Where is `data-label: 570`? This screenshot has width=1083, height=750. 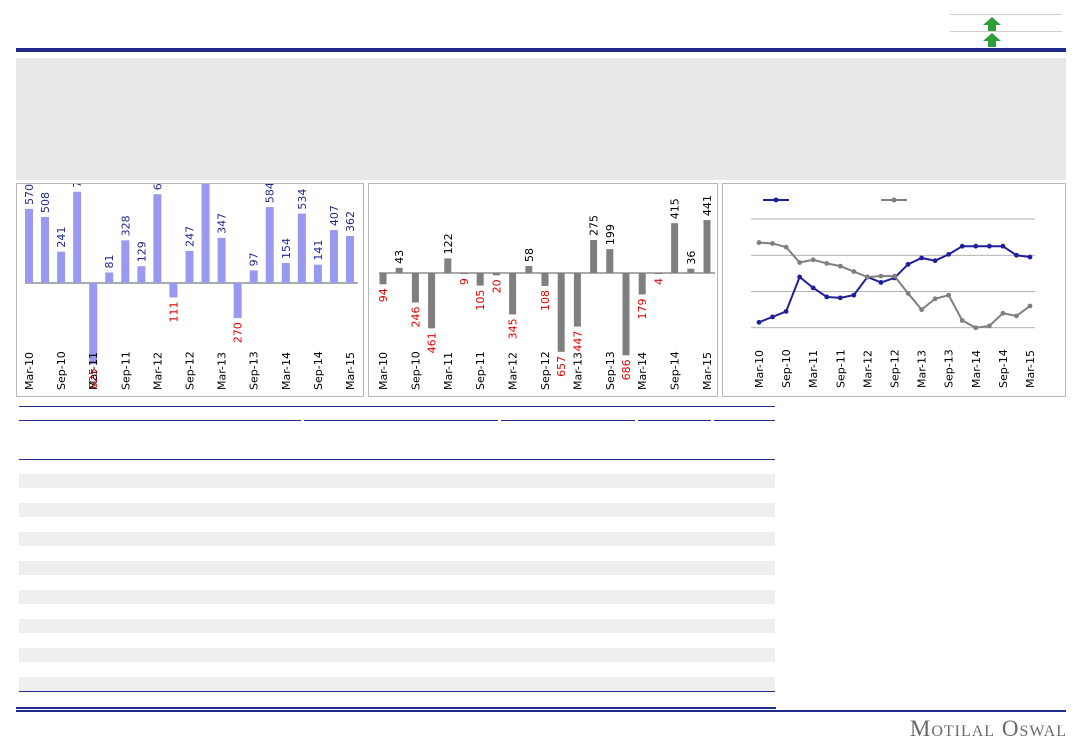
data-label: 570 is located at coordinates (29, 194).